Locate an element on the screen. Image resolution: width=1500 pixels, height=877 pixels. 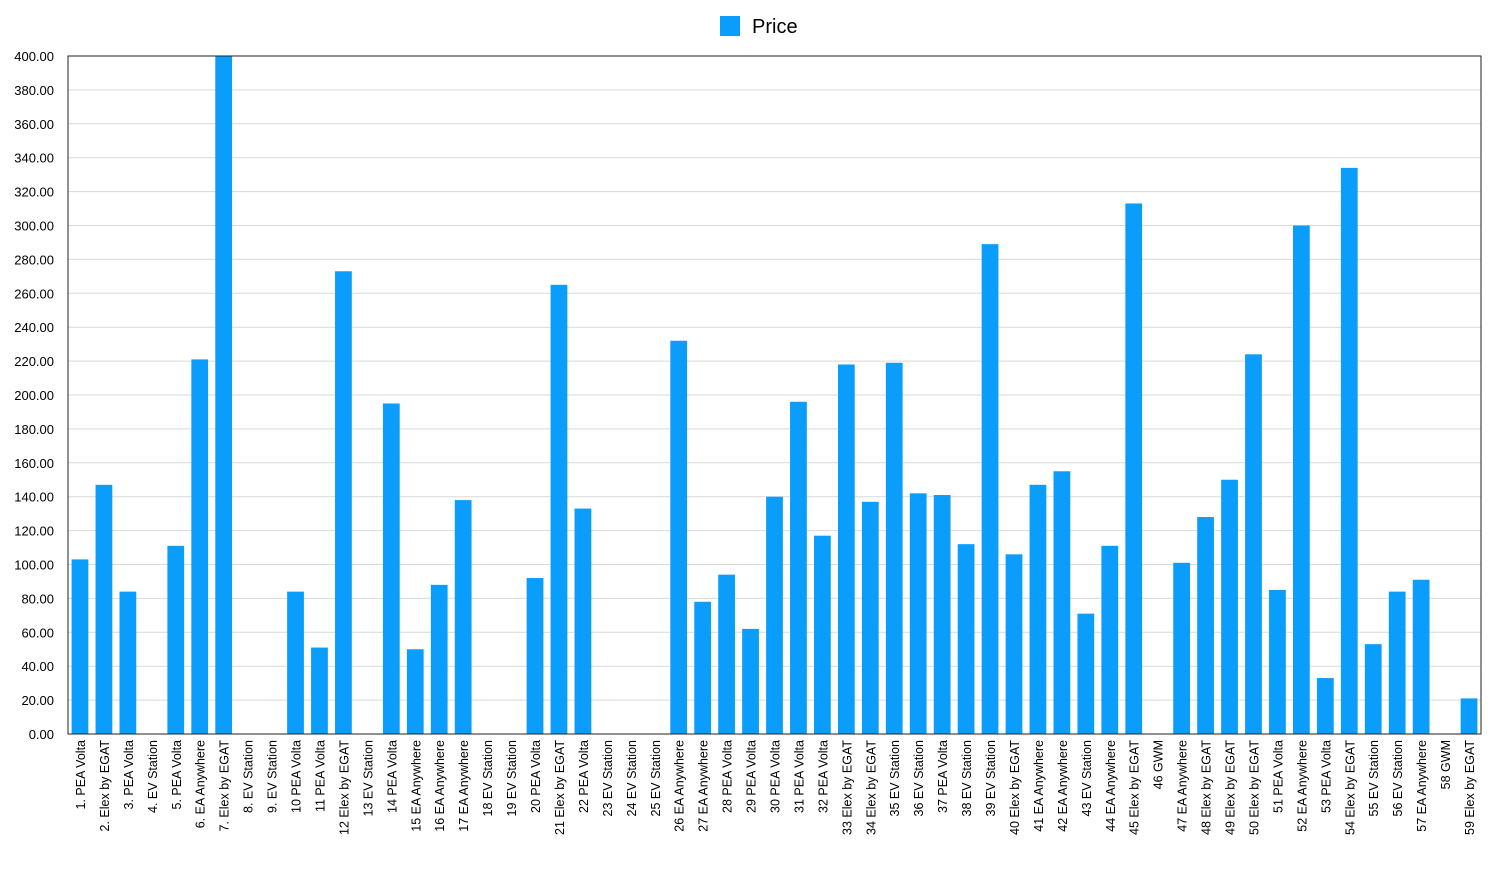
y-tick-label: 240.00 is located at coordinates (34, 327).